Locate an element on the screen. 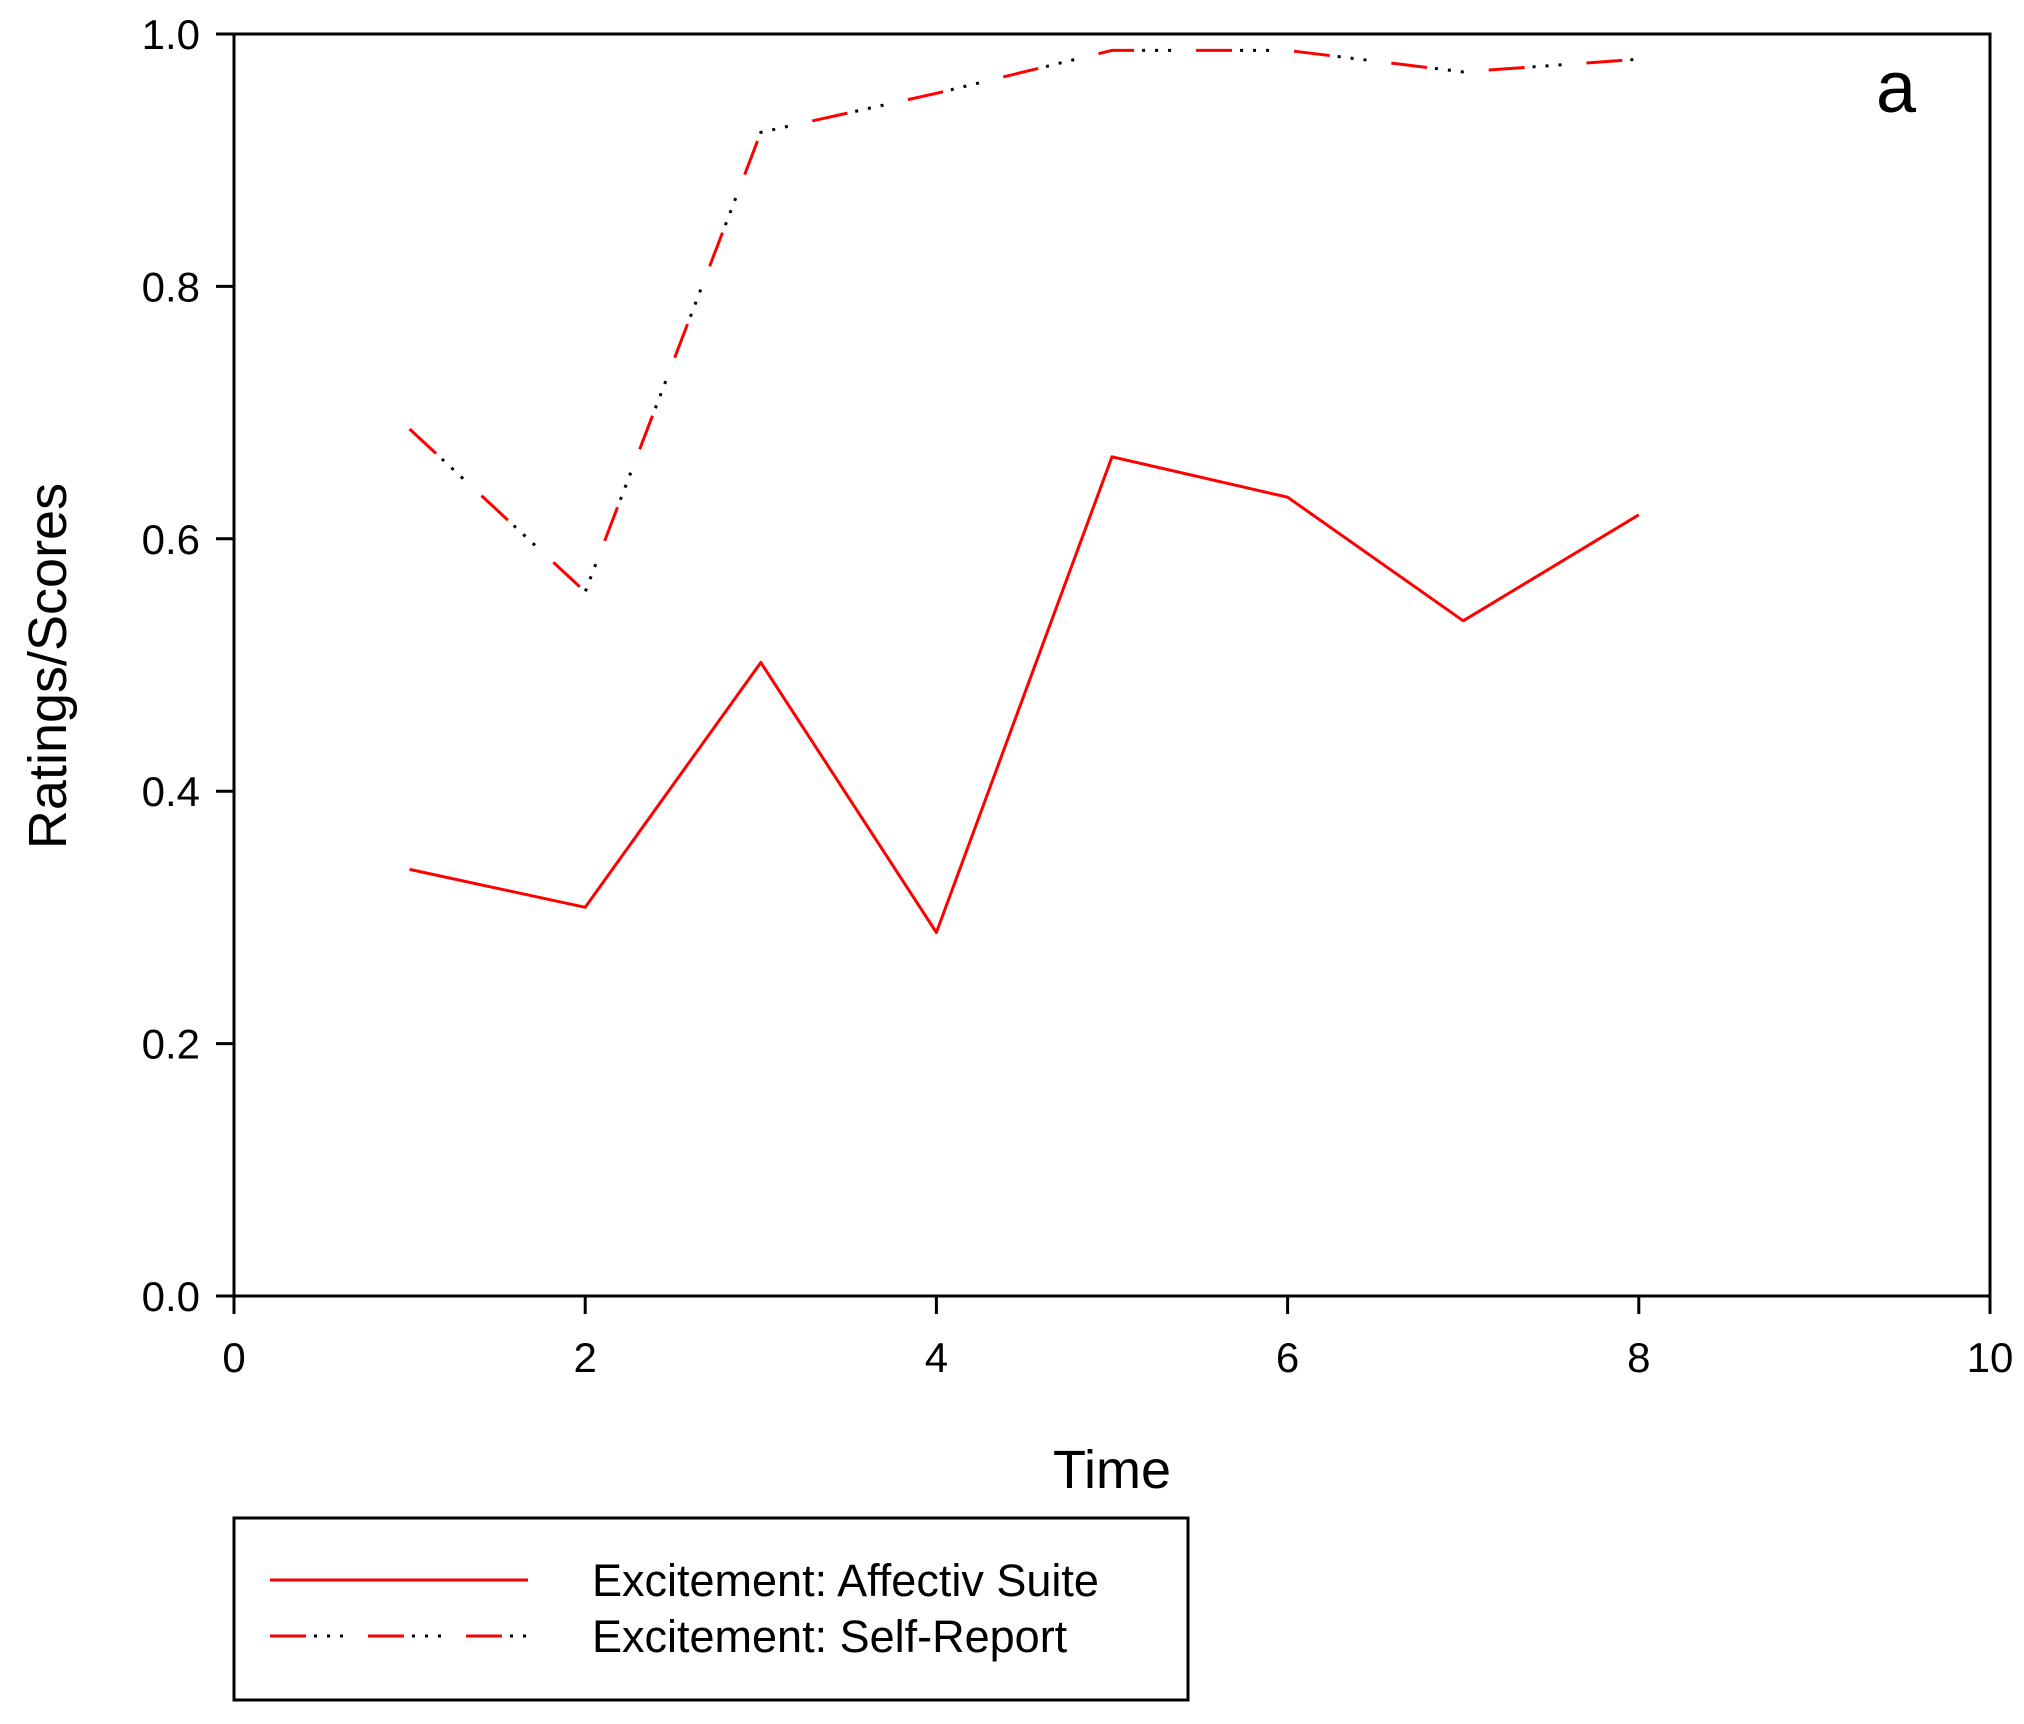  x-tick-label: 2 is located at coordinates (585, 1357).